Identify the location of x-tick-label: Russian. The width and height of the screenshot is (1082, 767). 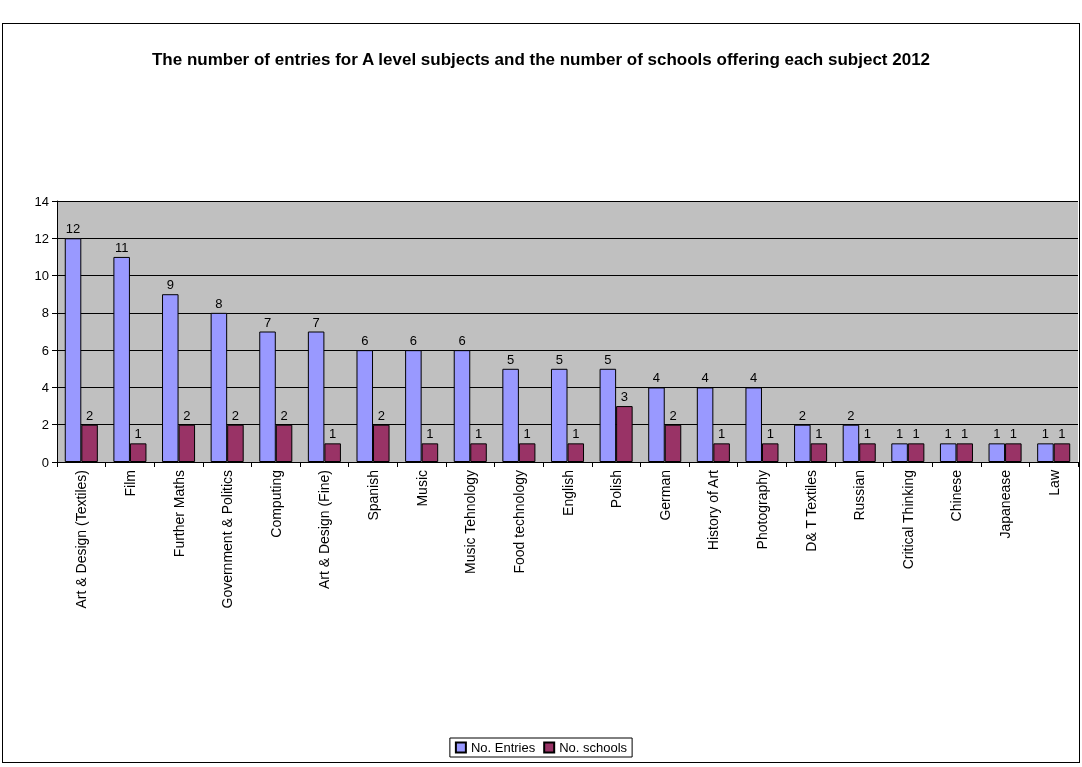
(859, 495).